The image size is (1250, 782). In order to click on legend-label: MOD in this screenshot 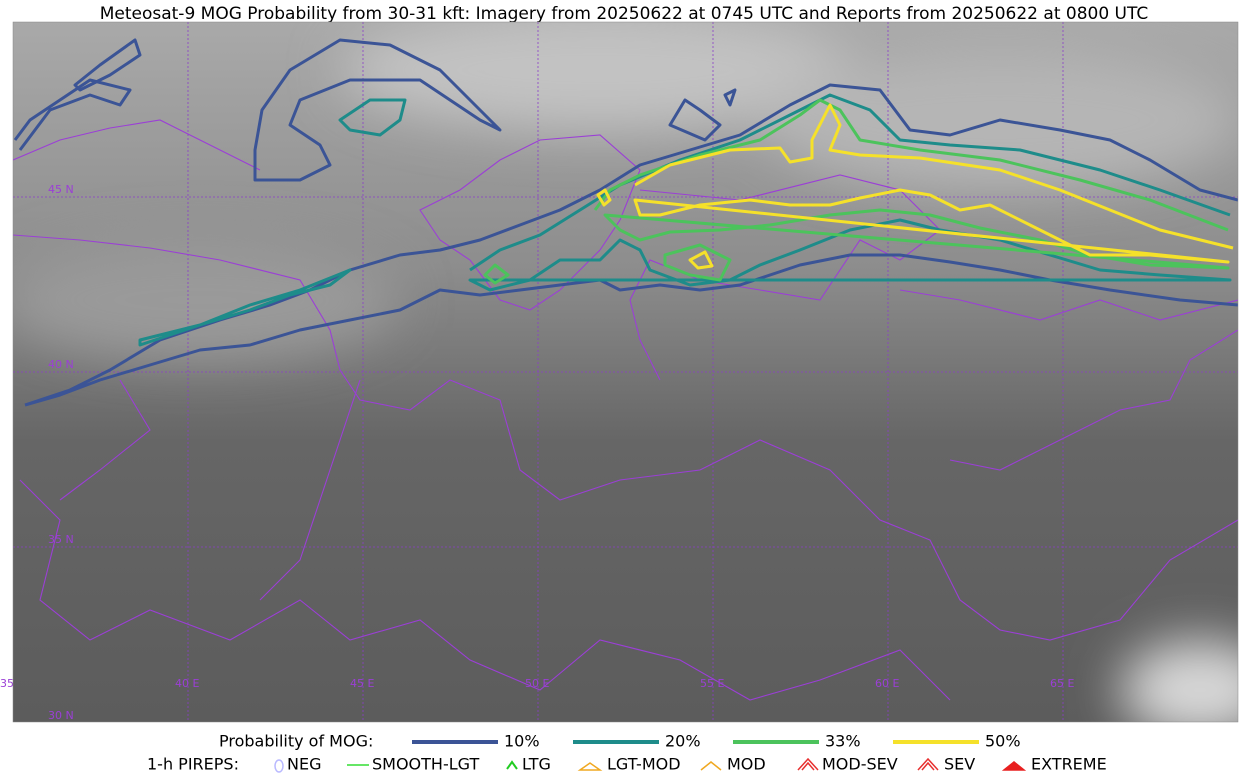, I will do `click(746, 764)`.